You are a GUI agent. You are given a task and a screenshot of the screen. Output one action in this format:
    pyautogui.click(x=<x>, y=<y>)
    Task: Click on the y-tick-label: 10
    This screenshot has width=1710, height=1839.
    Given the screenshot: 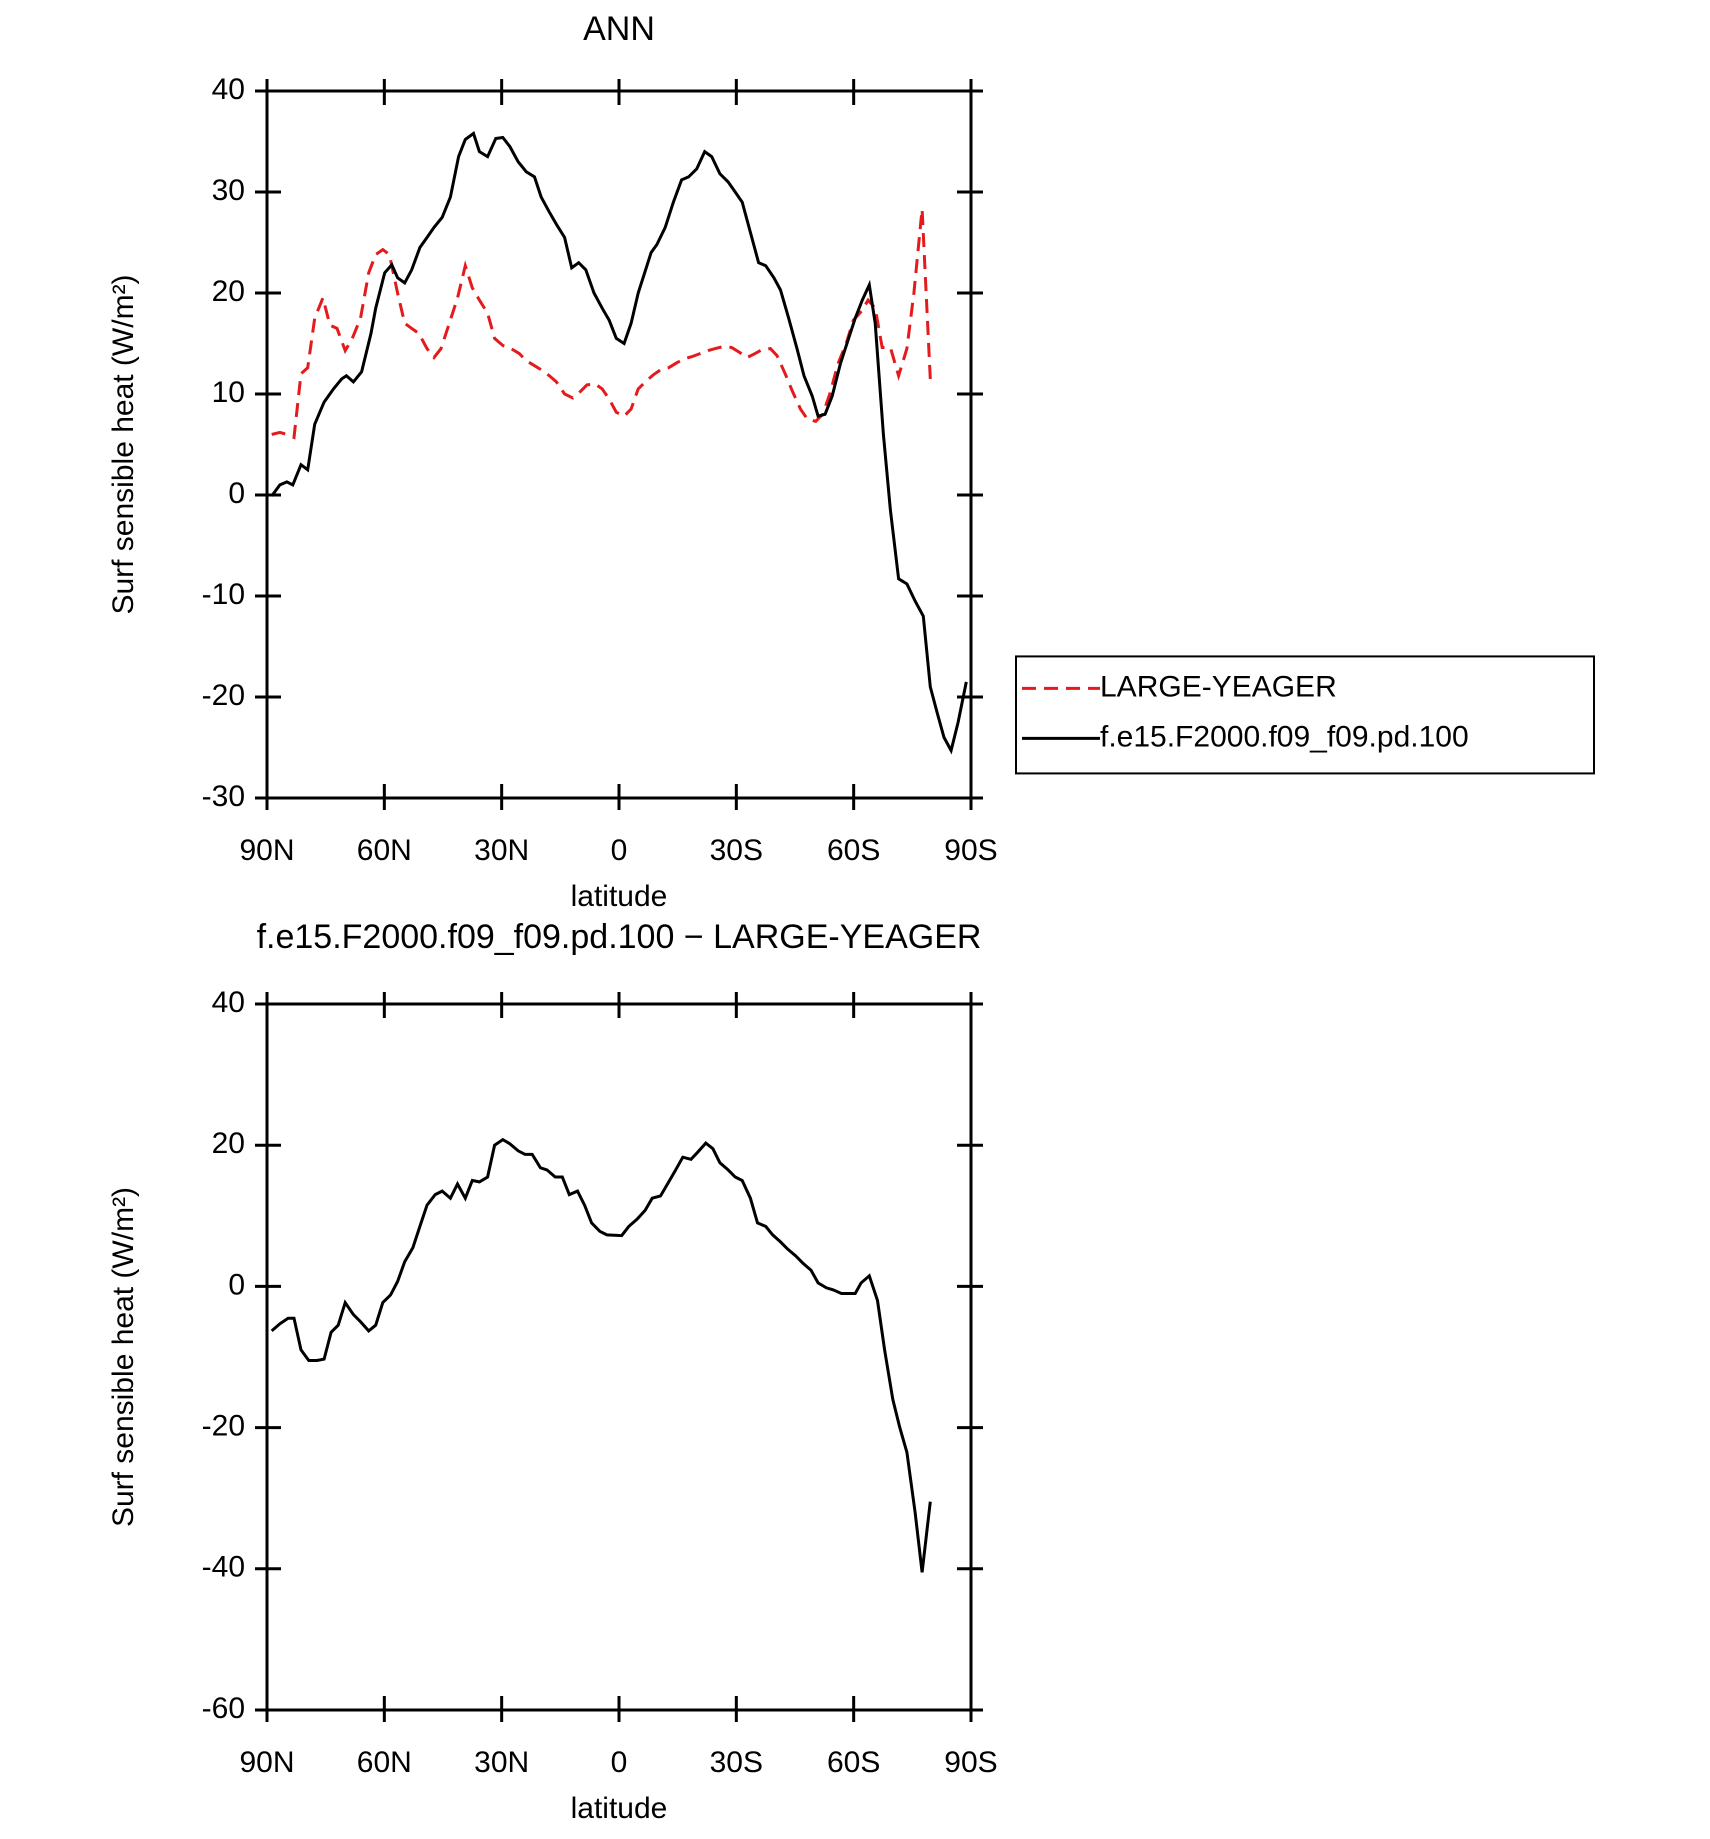 What is the action you would take?
    pyautogui.click(x=228, y=392)
    